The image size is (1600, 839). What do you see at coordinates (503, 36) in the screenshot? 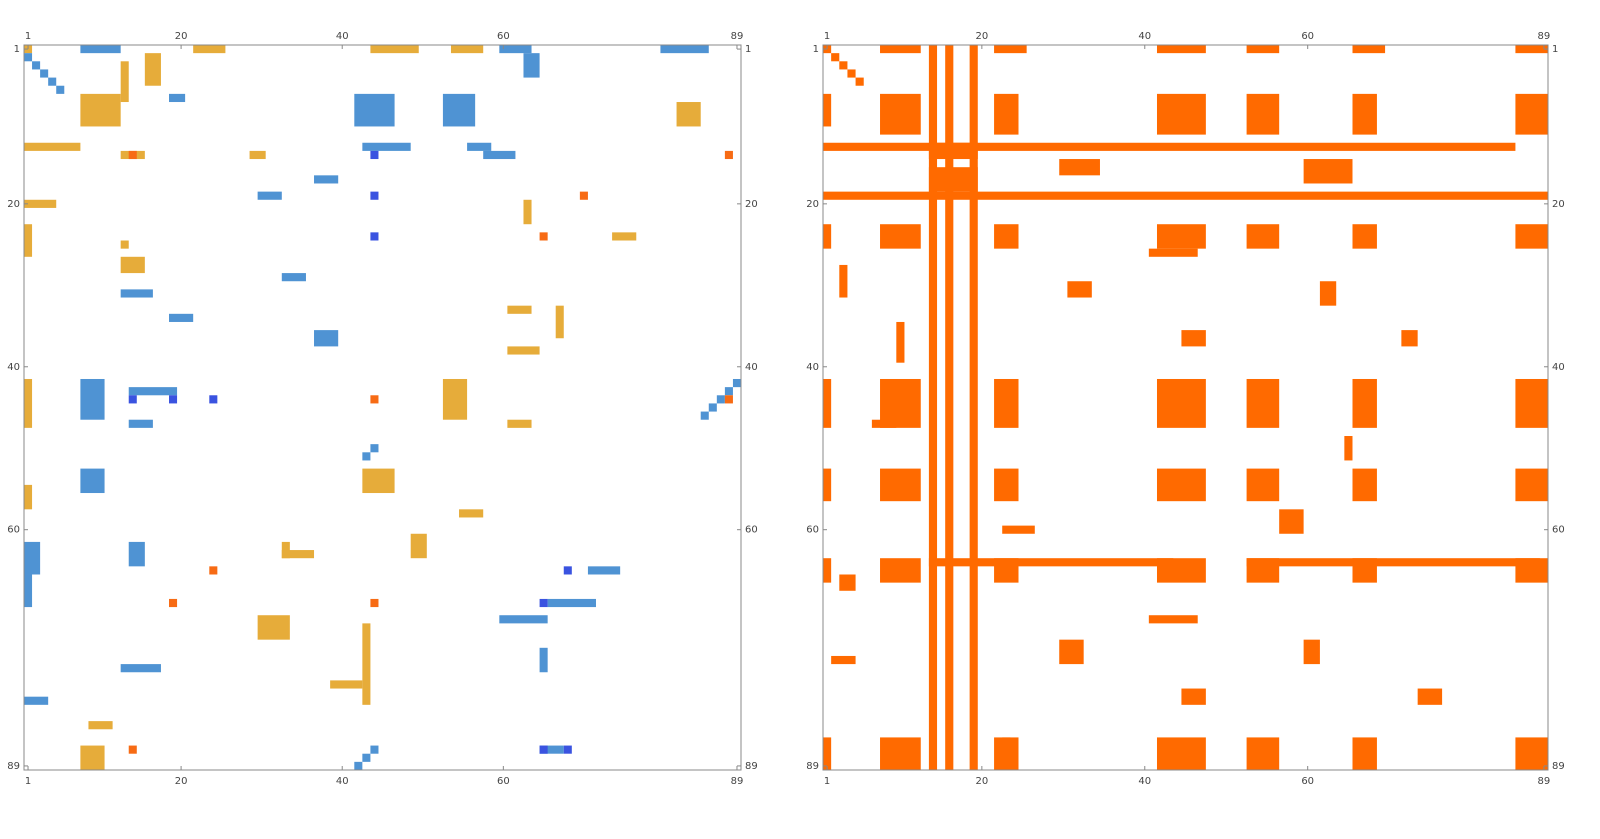
I see `x-tick-label: 60` at bounding box center [503, 36].